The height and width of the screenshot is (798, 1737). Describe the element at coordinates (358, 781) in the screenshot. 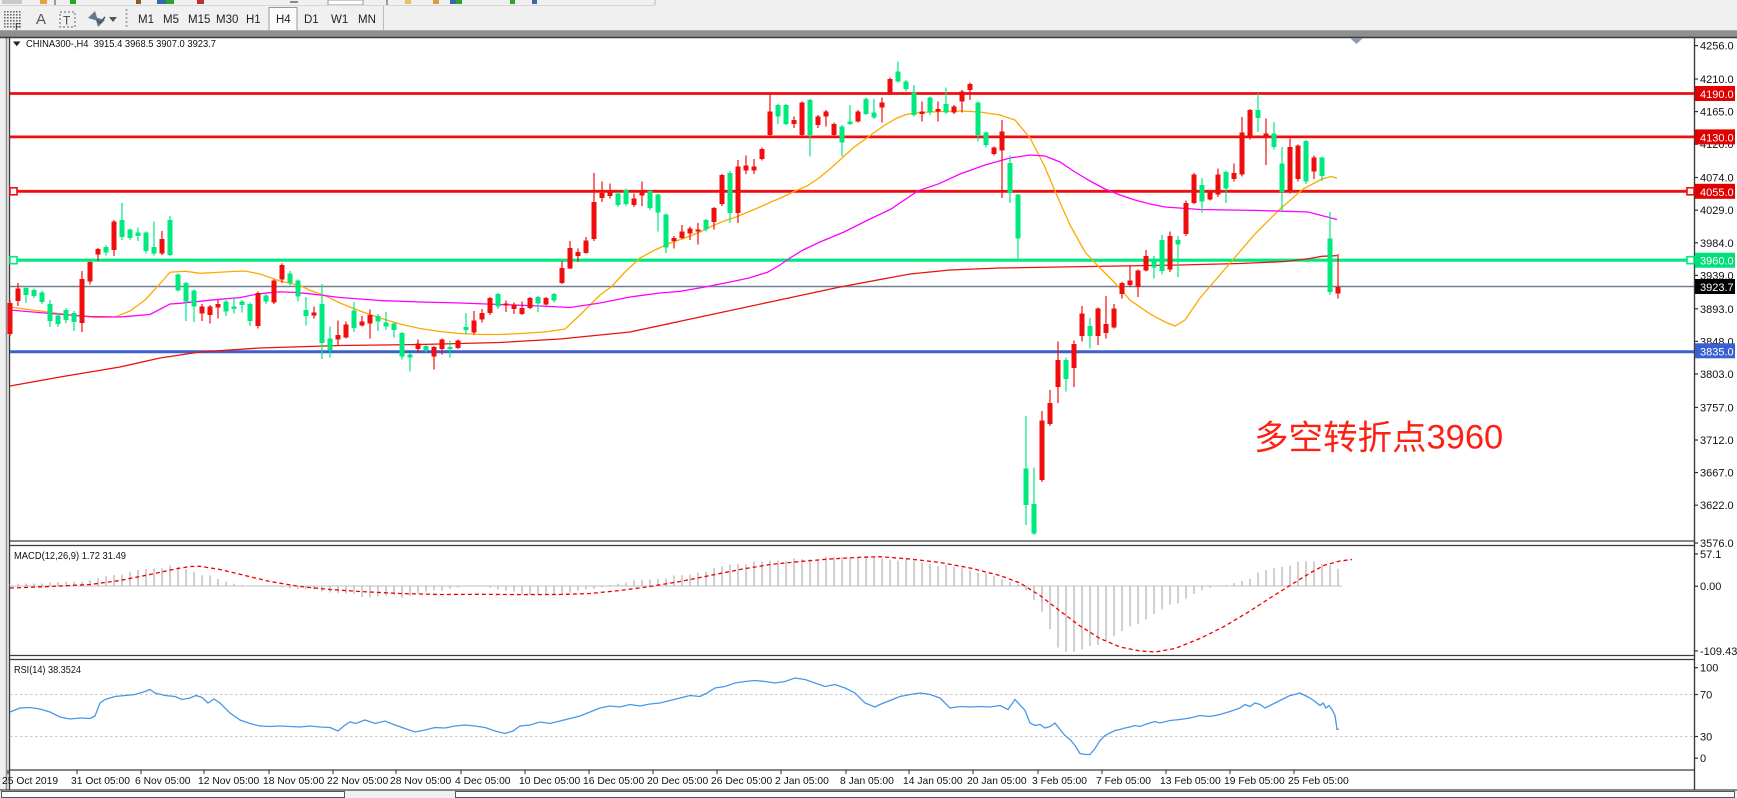

I see `svg-text: 22 Nov 05:00` at that location.